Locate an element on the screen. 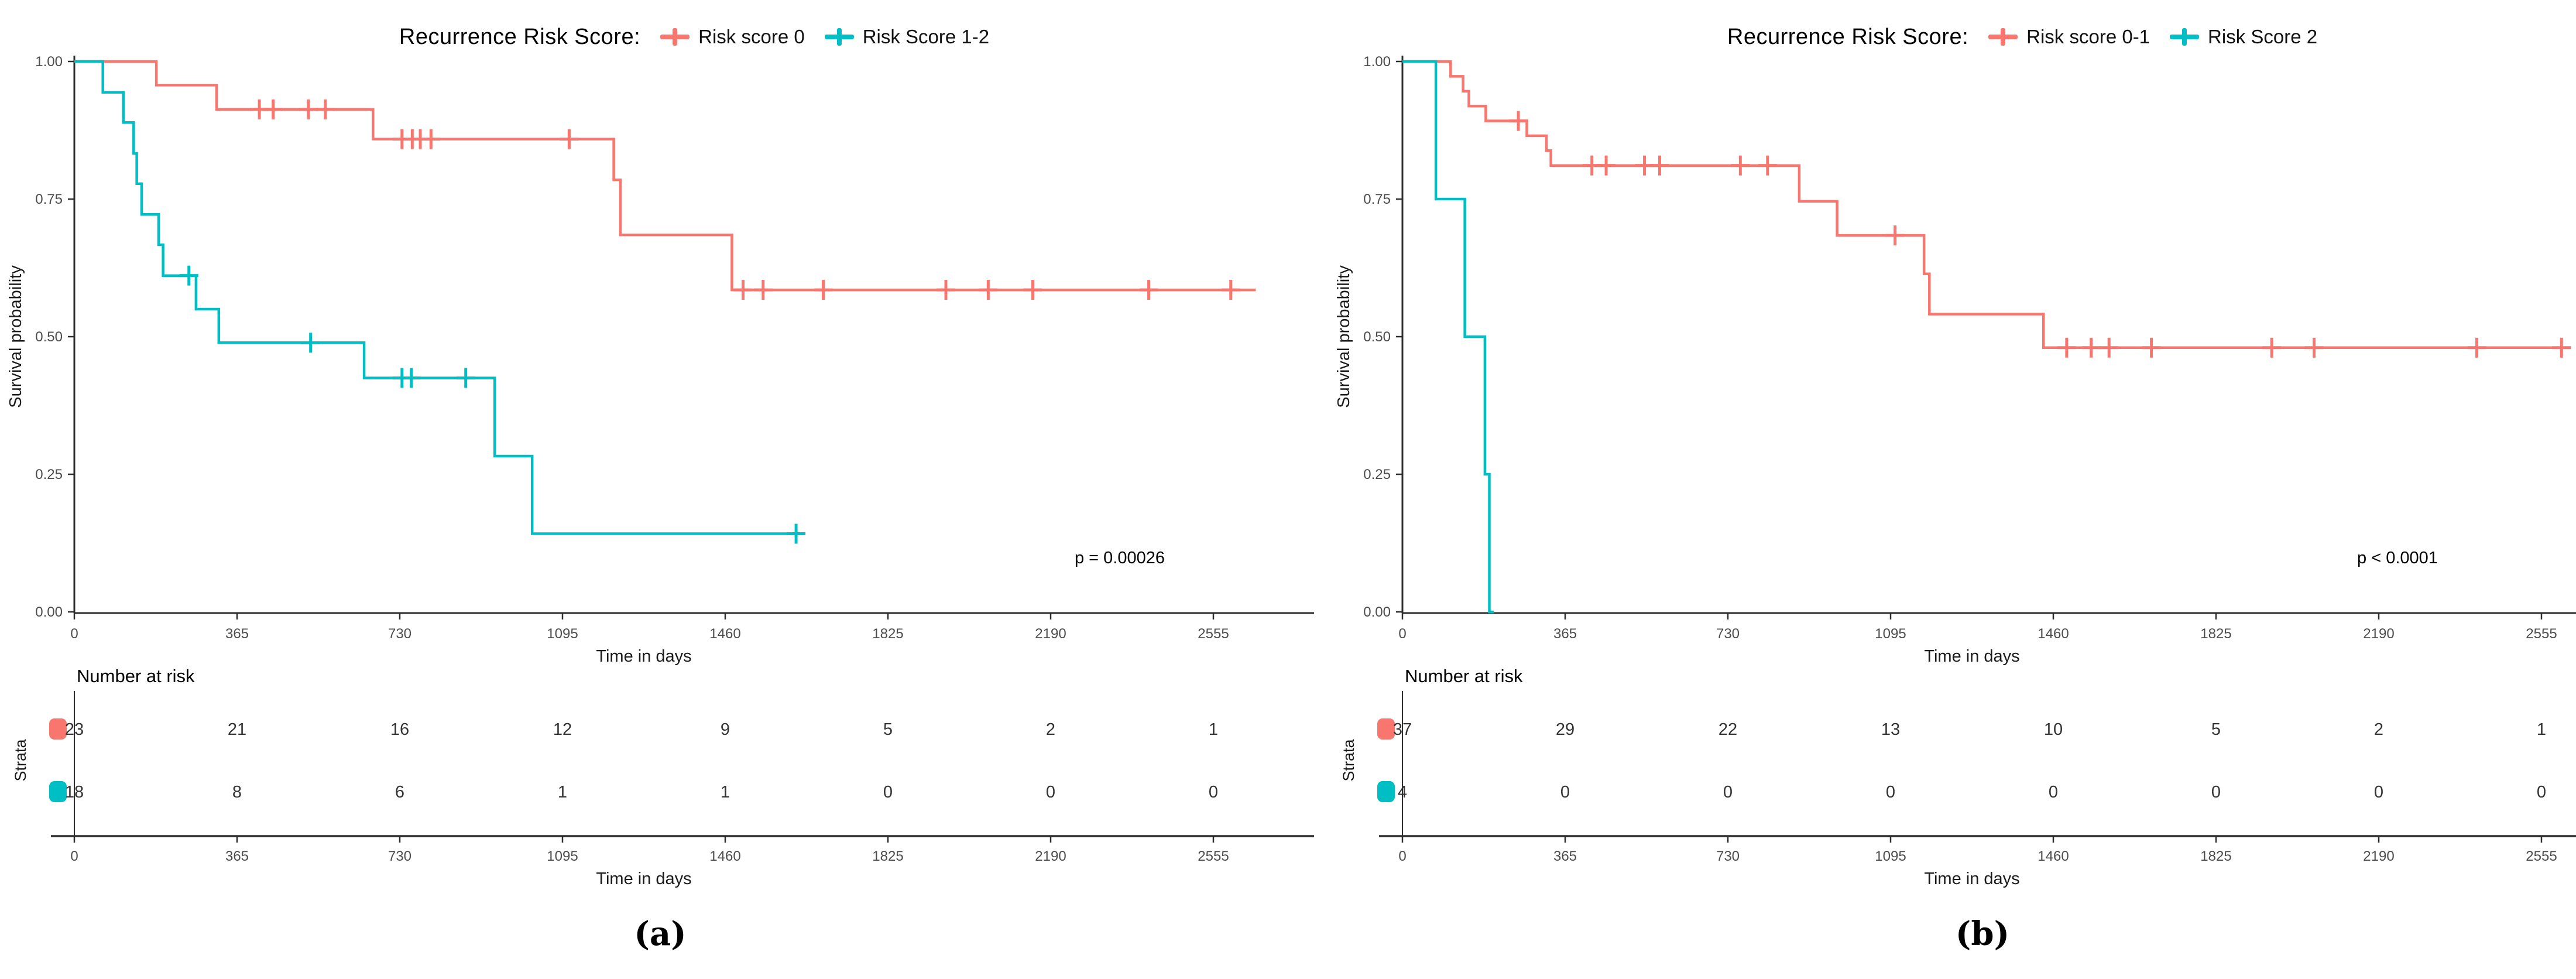 The image size is (2576, 979). p-value-label-a: p = 0.00026 is located at coordinates (1120, 558).